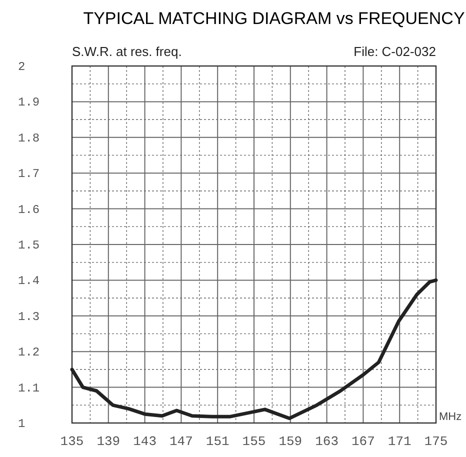  I want to click on y-tick-label: 1.1, so click(29, 388).